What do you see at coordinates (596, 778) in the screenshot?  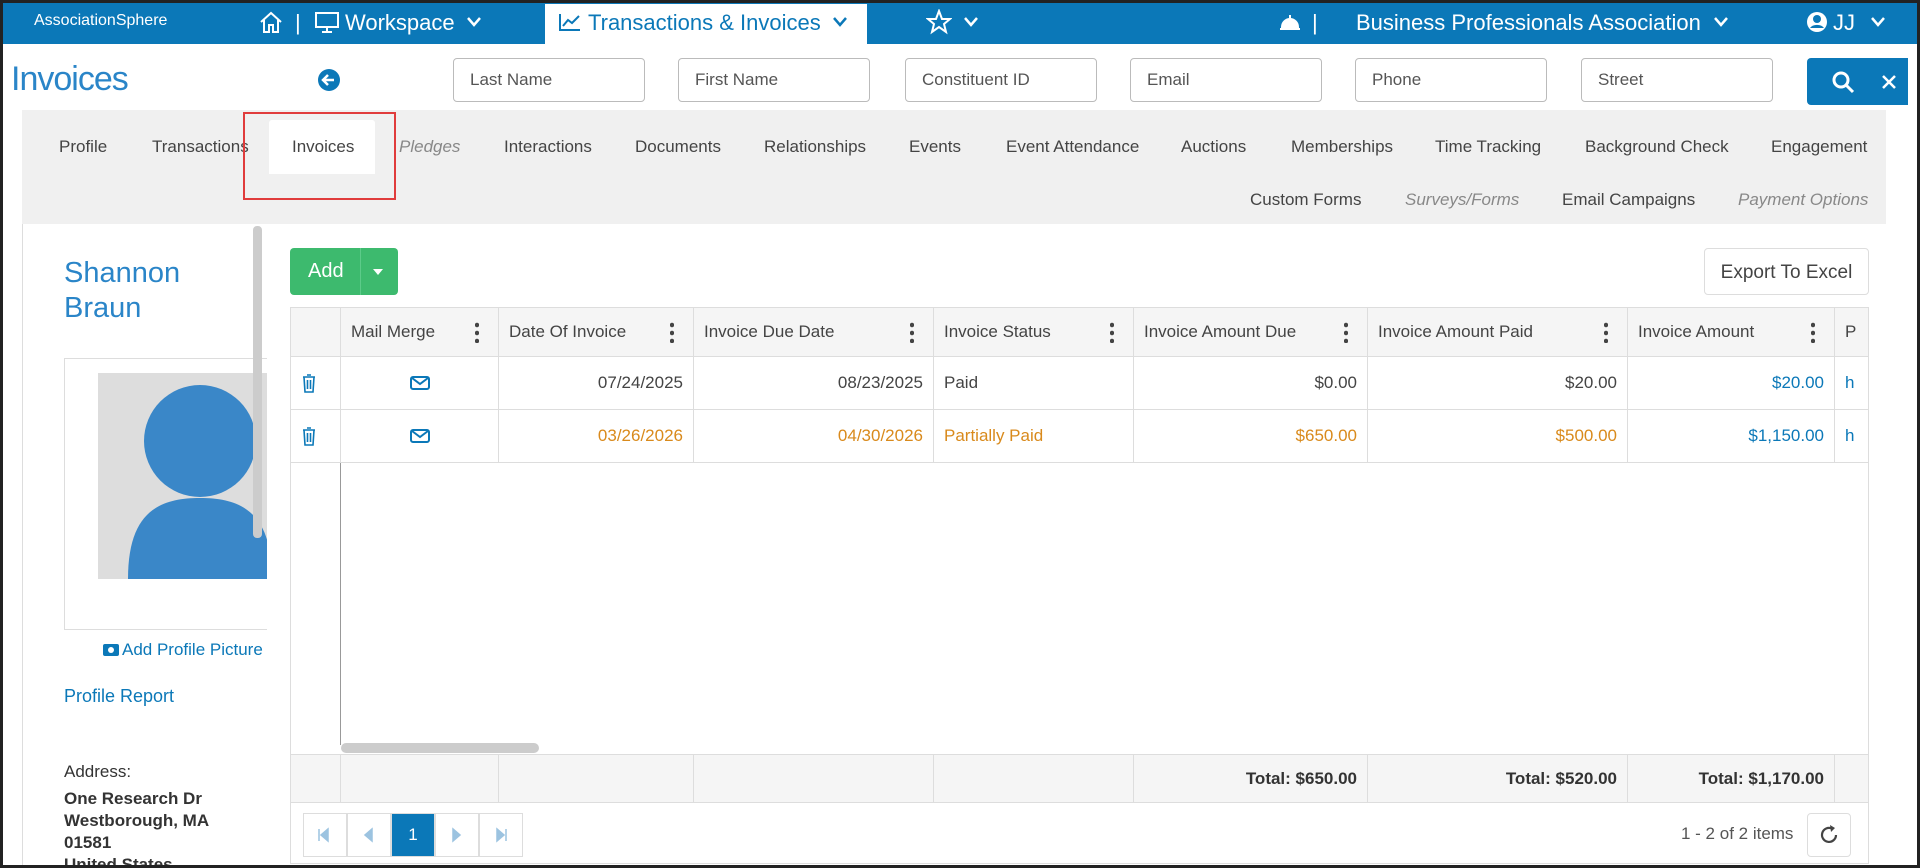 I see `footer-cell` at bounding box center [596, 778].